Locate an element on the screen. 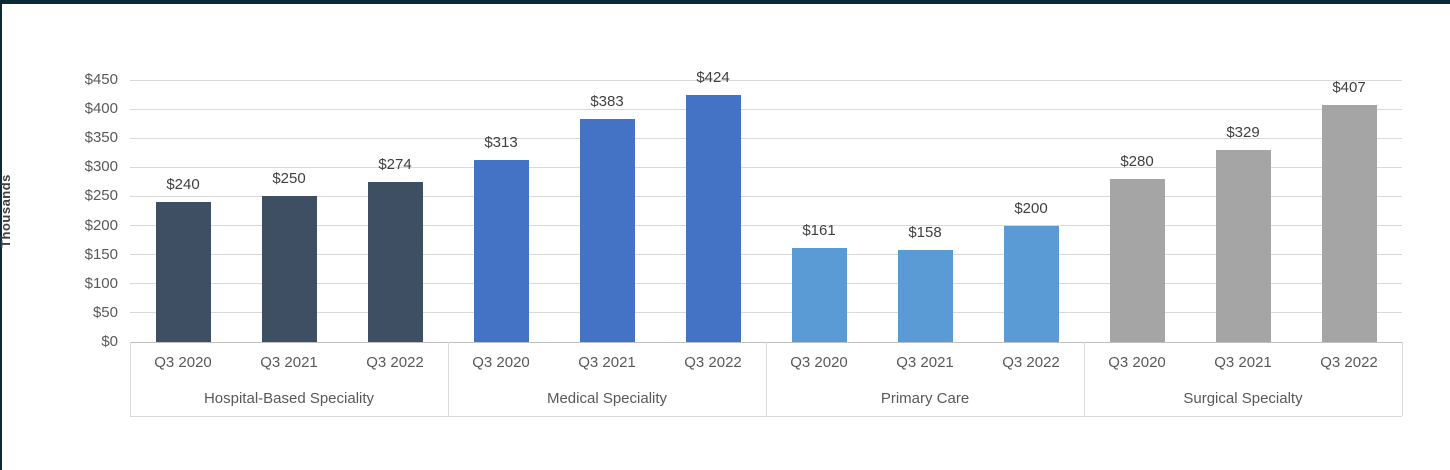 The height and width of the screenshot is (470, 1450). bar-value-label: $274 is located at coordinates (395, 165).